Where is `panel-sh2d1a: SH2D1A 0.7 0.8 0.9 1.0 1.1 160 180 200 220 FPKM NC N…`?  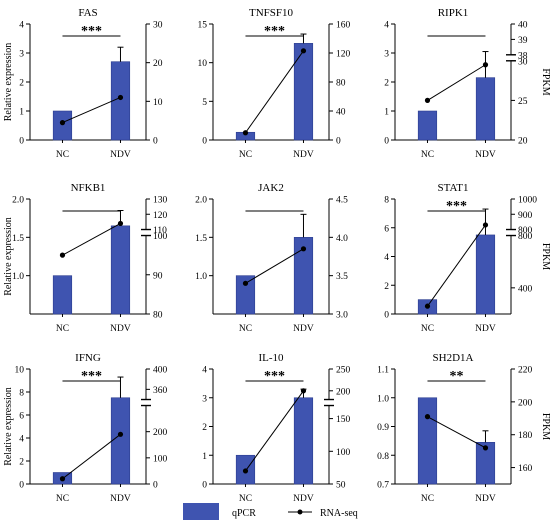
panel-sh2d1a: SH2D1A 0.7 0.8 0.9 1.0 1.1 160 180 200 220 FPKM NC N… is located at coordinates (463, 428).